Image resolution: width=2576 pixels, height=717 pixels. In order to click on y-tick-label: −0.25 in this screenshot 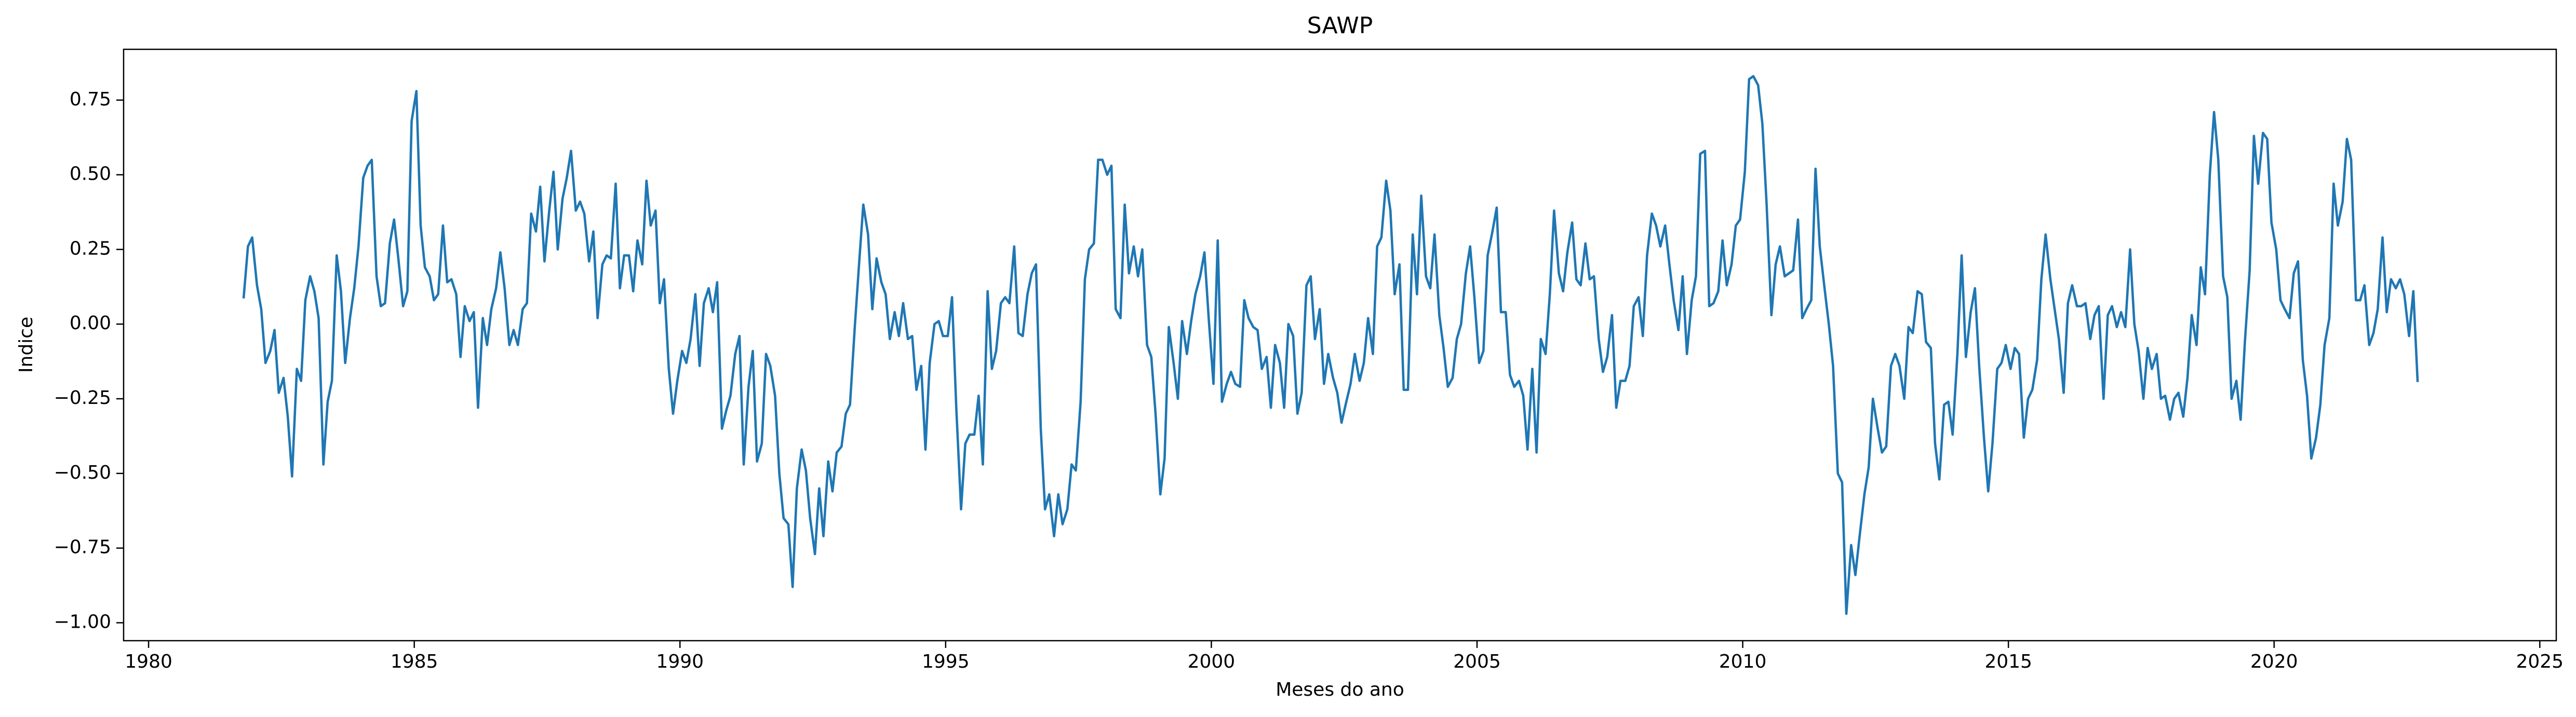, I will do `click(83, 398)`.